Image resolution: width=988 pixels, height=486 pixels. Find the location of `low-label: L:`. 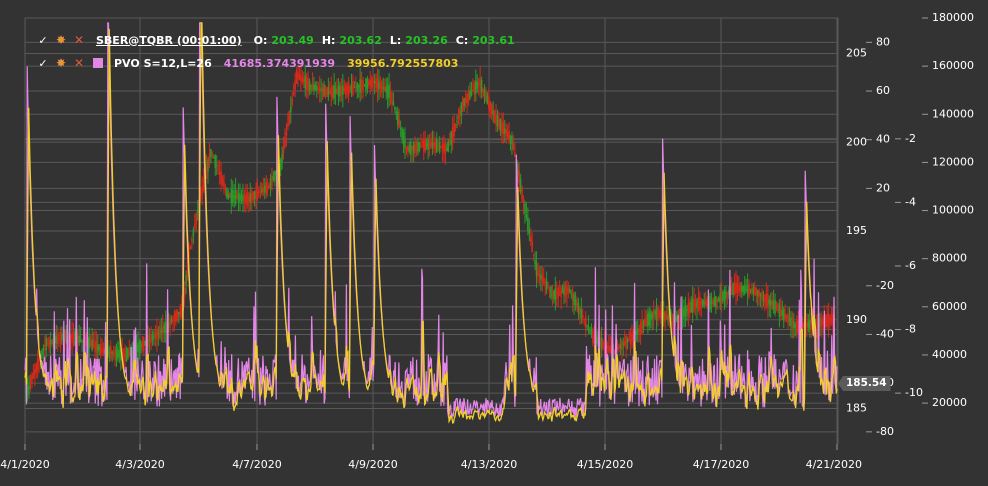

low-label: L: is located at coordinates (395, 40).